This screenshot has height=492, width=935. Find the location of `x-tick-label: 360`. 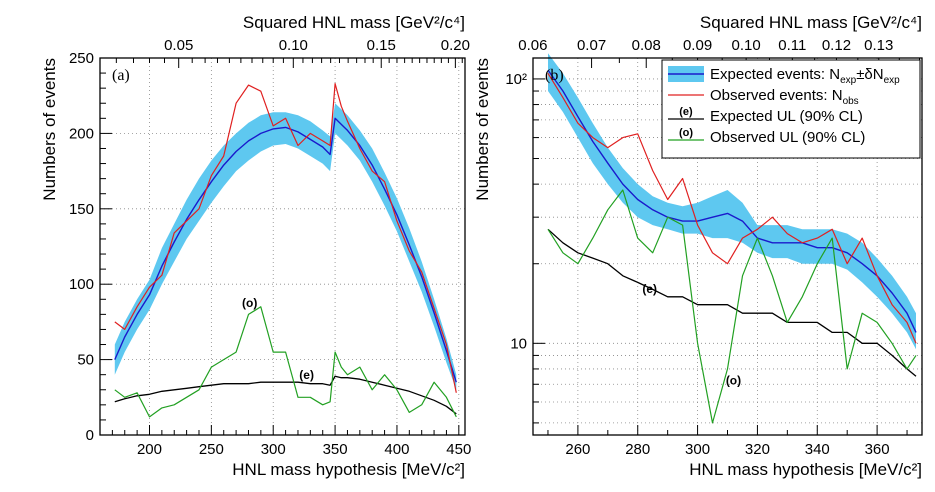

x-tick-label: 360 is located at coordinates (877, 449).